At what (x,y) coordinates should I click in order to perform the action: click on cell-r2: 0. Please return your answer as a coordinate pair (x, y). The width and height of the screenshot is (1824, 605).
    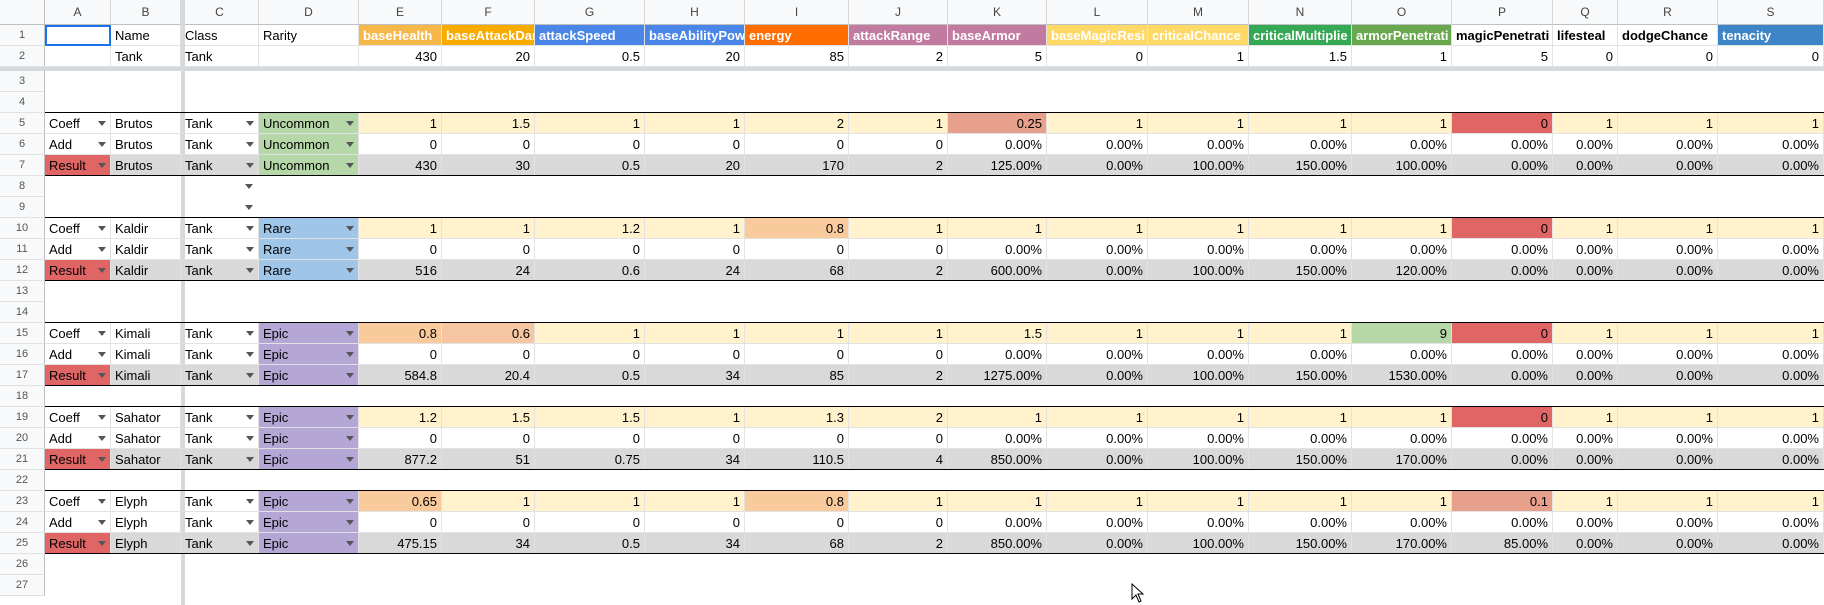
    Looking at the image, I should click on (1668, 56).